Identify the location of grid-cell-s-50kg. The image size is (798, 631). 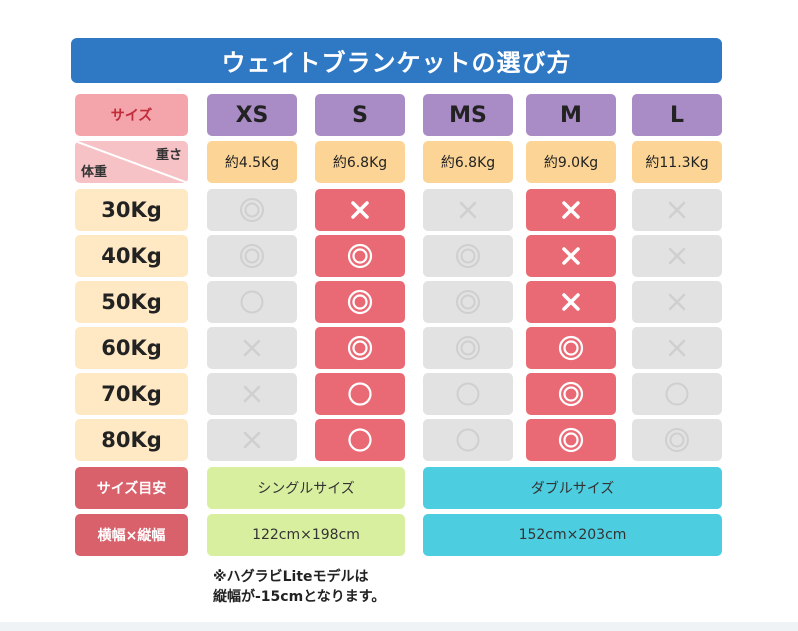
(360, 302).